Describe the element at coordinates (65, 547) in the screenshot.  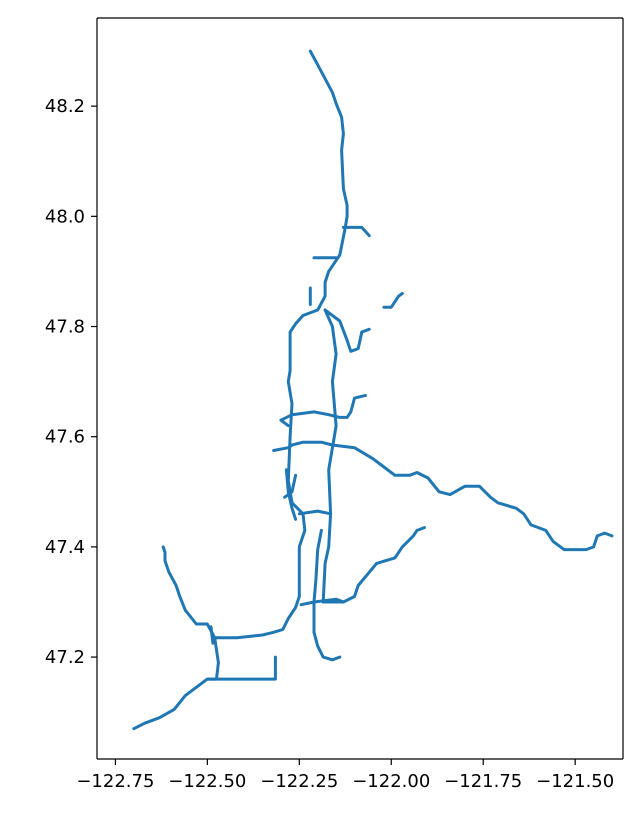
I see `y-tick-label: 47.4` at that location.